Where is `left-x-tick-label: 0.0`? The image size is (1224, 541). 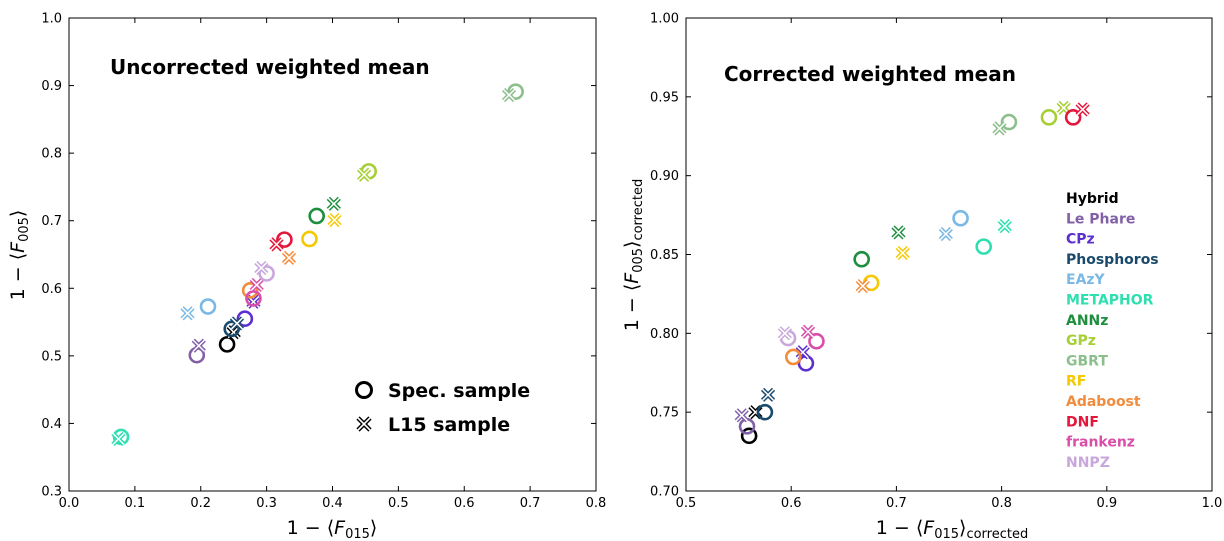
left-x-tick-label: 0.0 is located at coordinates (69, 503).